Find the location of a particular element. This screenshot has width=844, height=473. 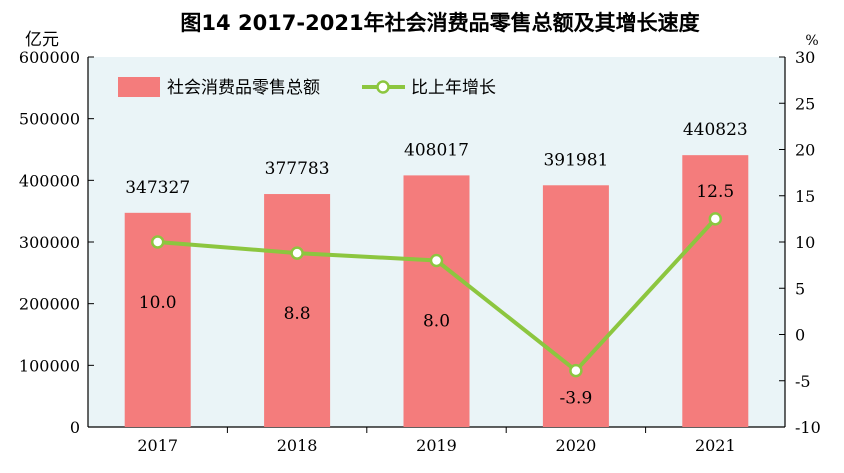

left-tick-label: 300000 is located at coordinates (49, 242).